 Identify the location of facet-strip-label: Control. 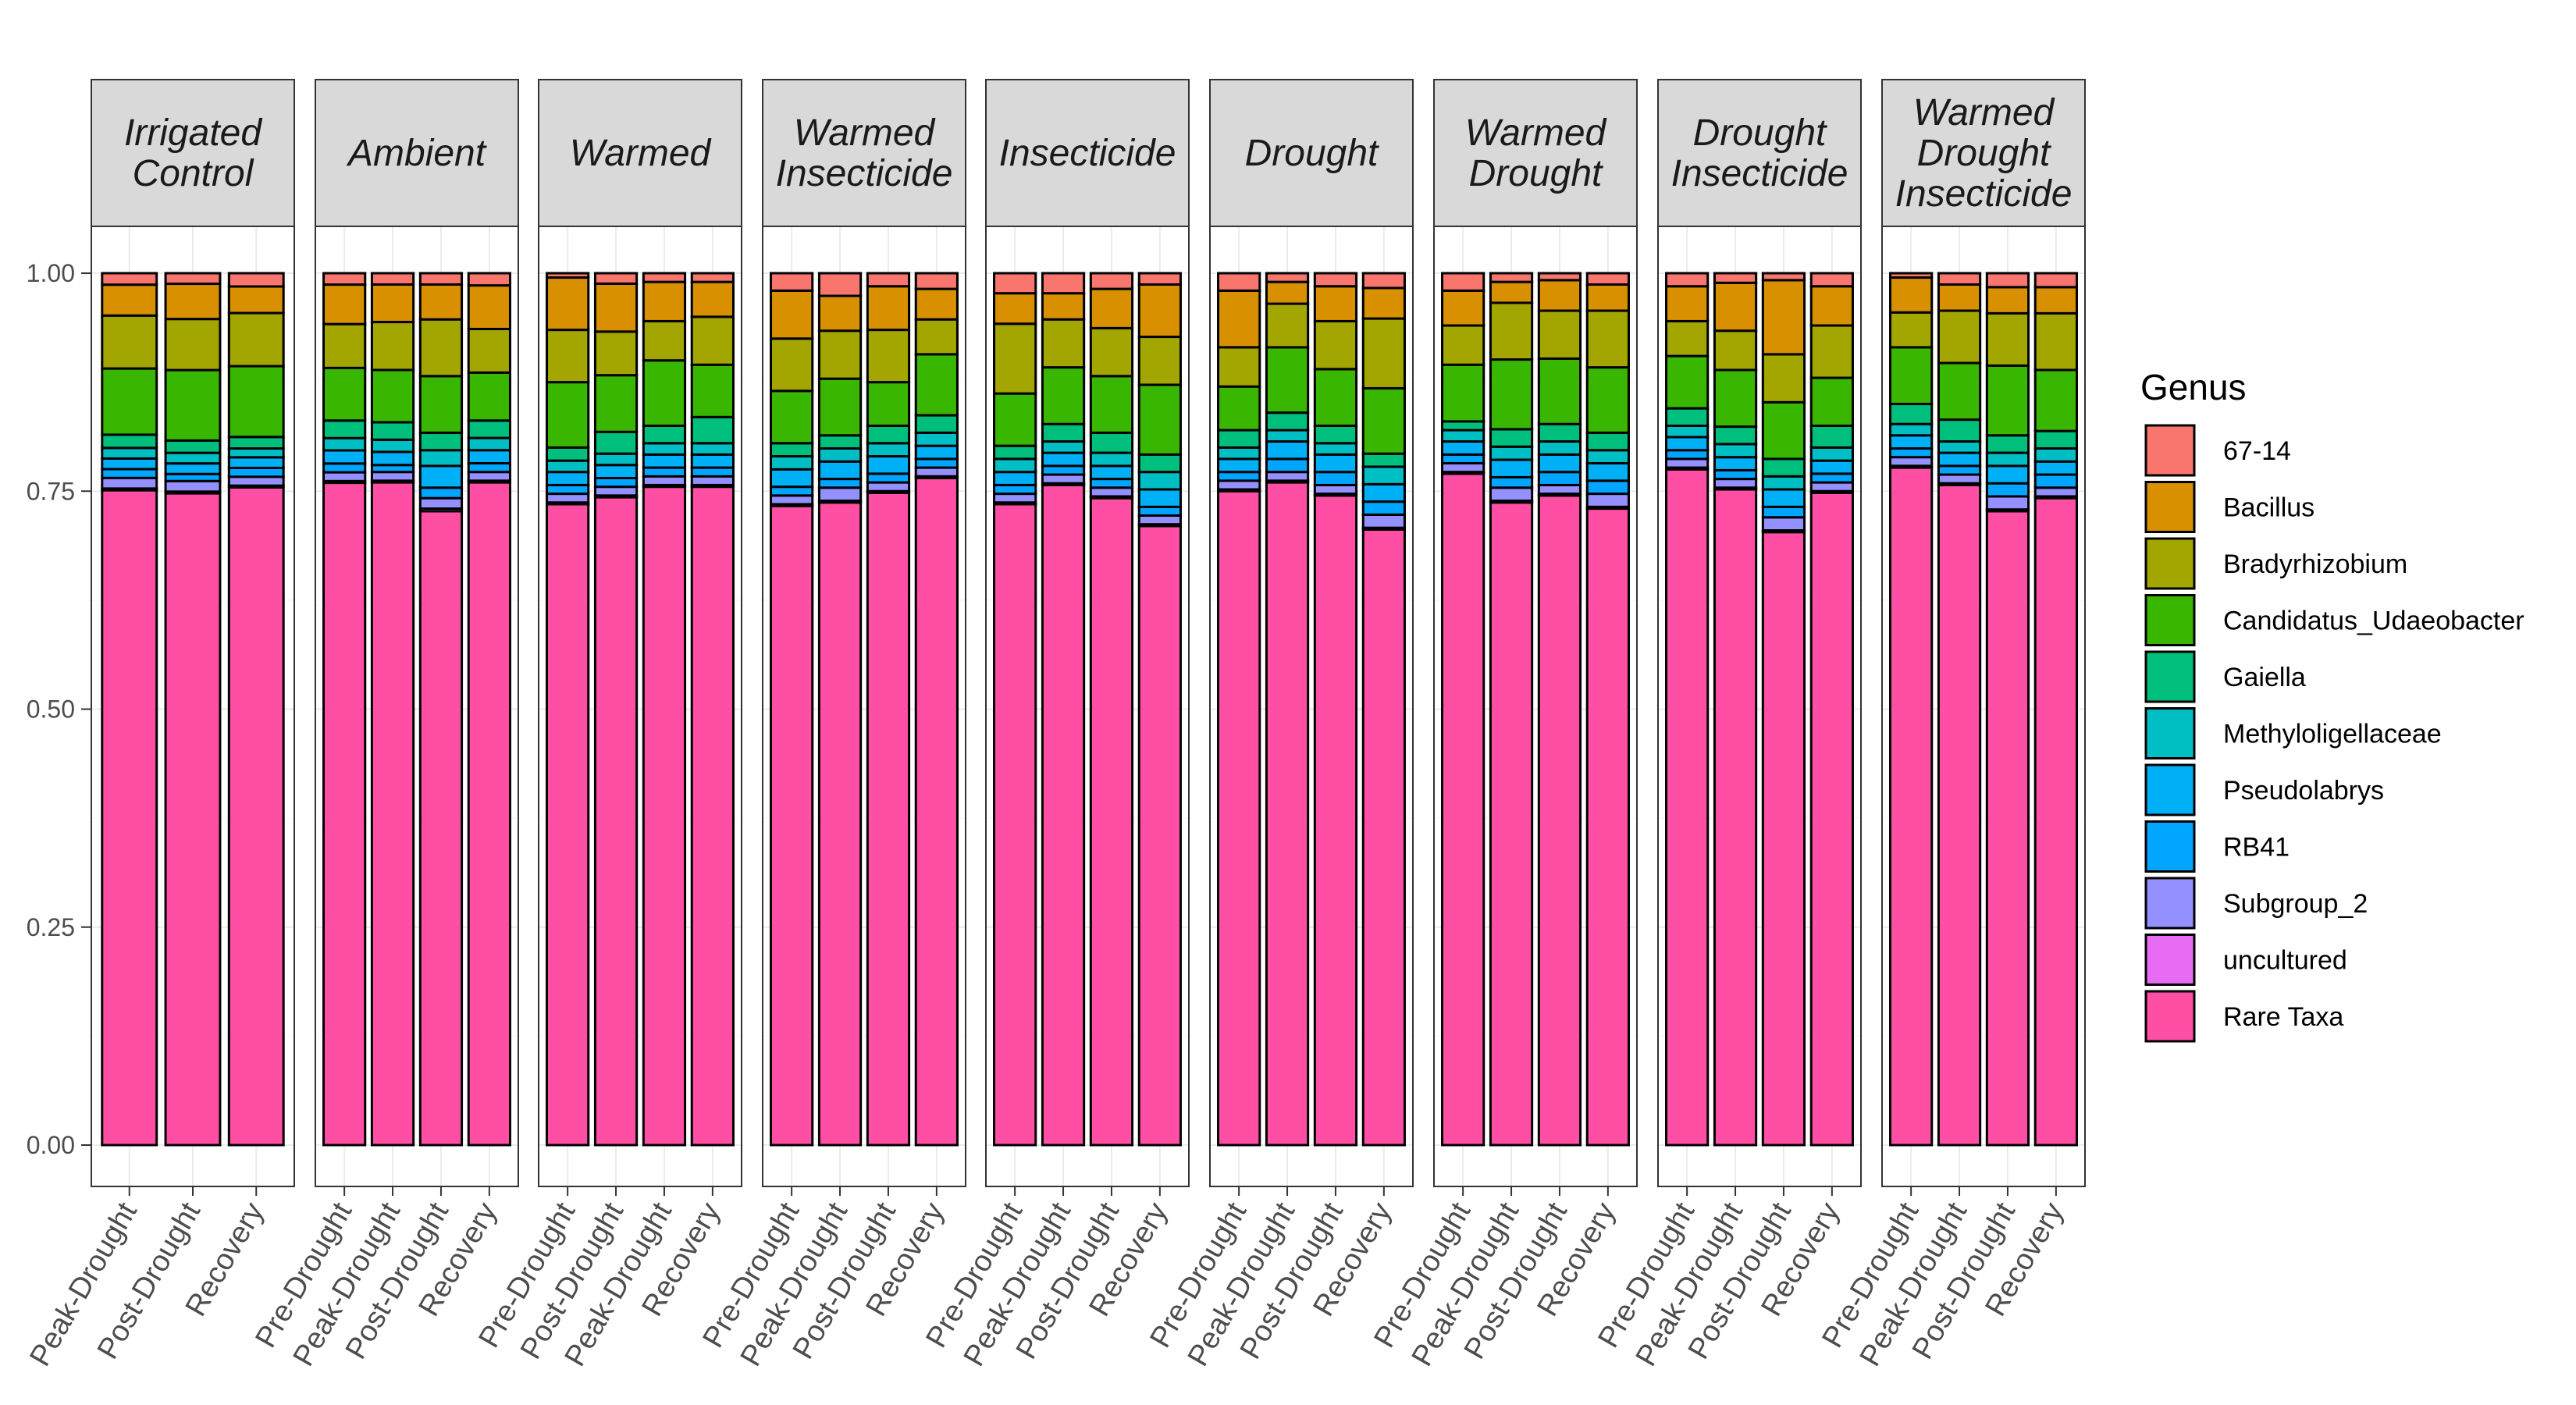
(193, 173).